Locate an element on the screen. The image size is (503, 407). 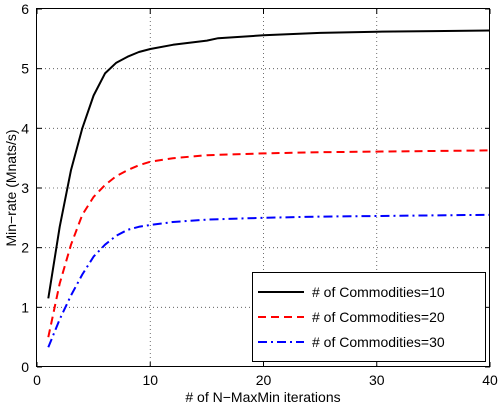
y-tick-label: 5 is located at coordinates (25, 69).